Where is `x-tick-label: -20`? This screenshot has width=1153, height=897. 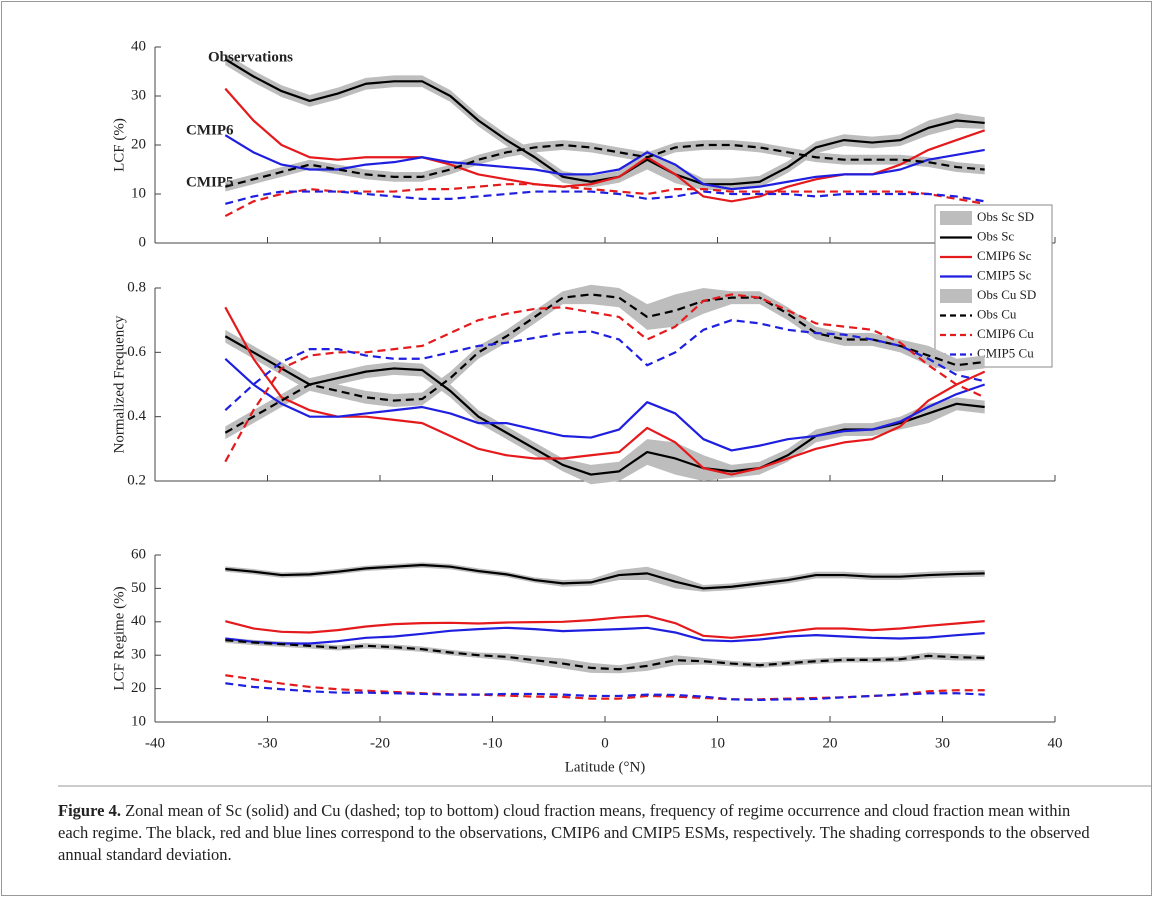
x-tick-label: -20 is located at coordinates (380, 743).